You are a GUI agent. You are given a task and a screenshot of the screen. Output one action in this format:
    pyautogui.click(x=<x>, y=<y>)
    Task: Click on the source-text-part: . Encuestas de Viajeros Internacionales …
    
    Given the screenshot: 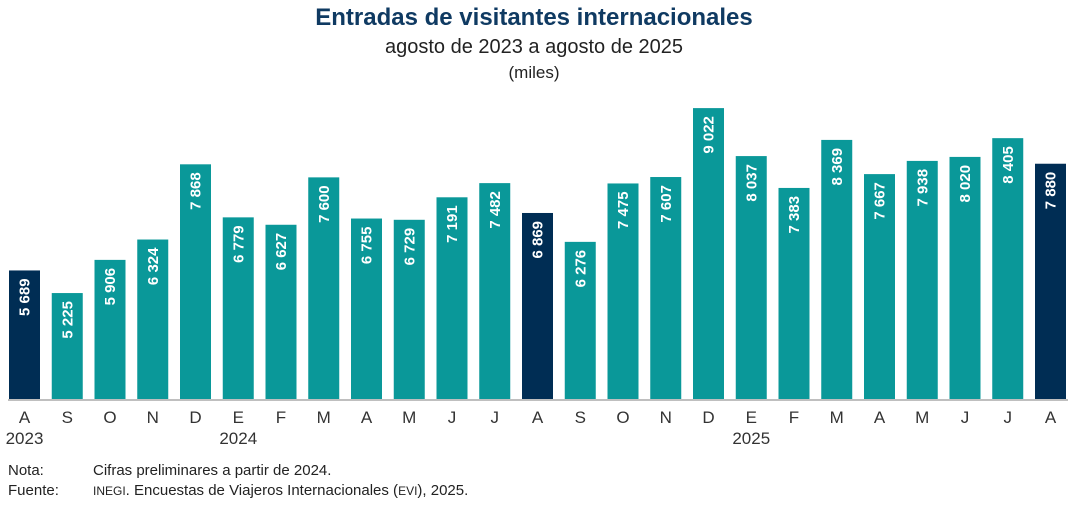 What is the action you would take?
    pyautogui.click(x=262, y=490)
    